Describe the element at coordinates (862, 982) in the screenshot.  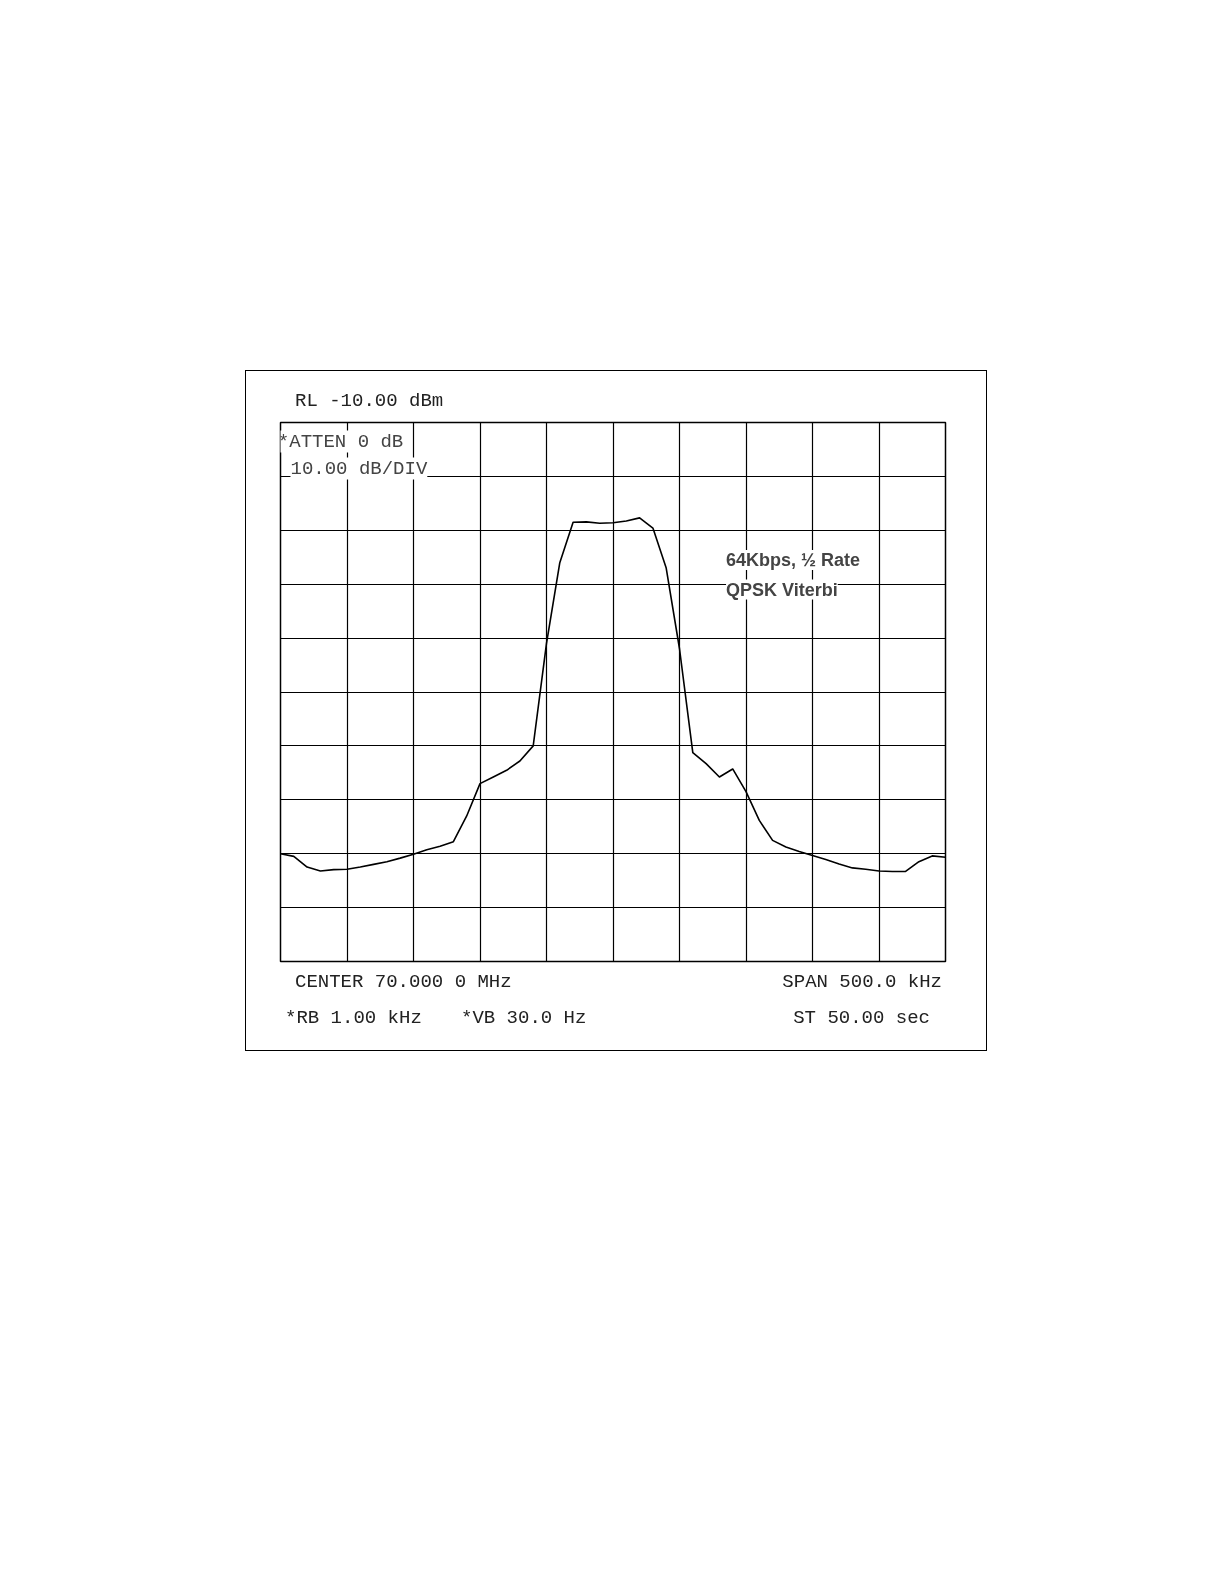
I see `text: SPAN 500.0 kHz` at that location.